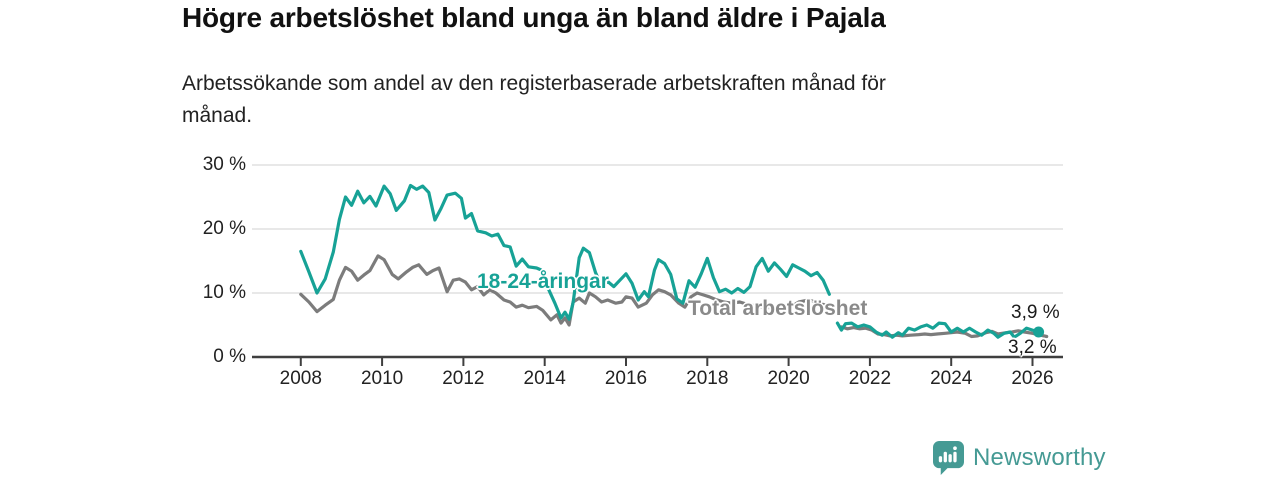 The image size is (1280, 480). What do you see at coordinates (1032, 347) in the screenshot?
I see `end-value-label-total: 3,2 %` at bounding box center [1032, 347].